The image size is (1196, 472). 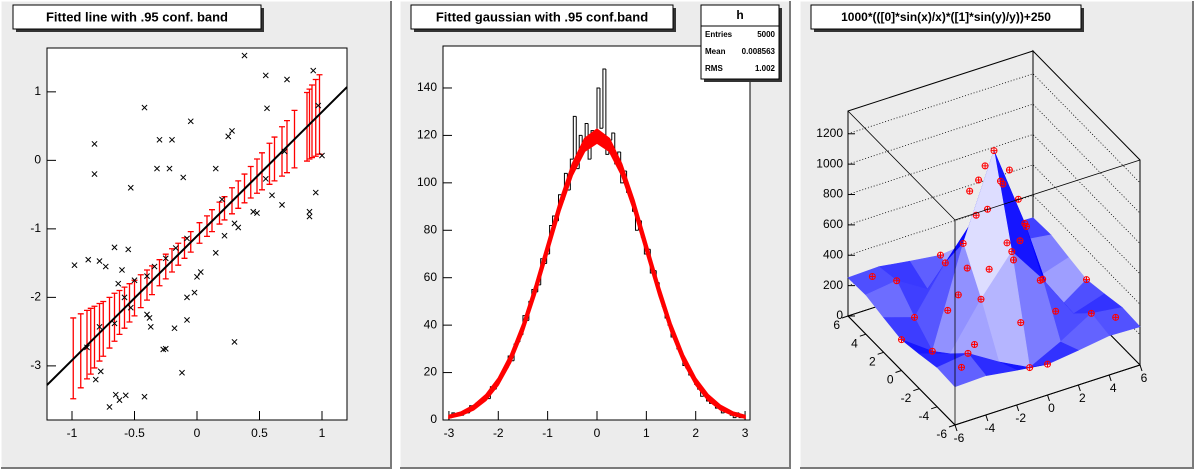 I want to click on y-tick-label: 100, so click(x=427, y=182).